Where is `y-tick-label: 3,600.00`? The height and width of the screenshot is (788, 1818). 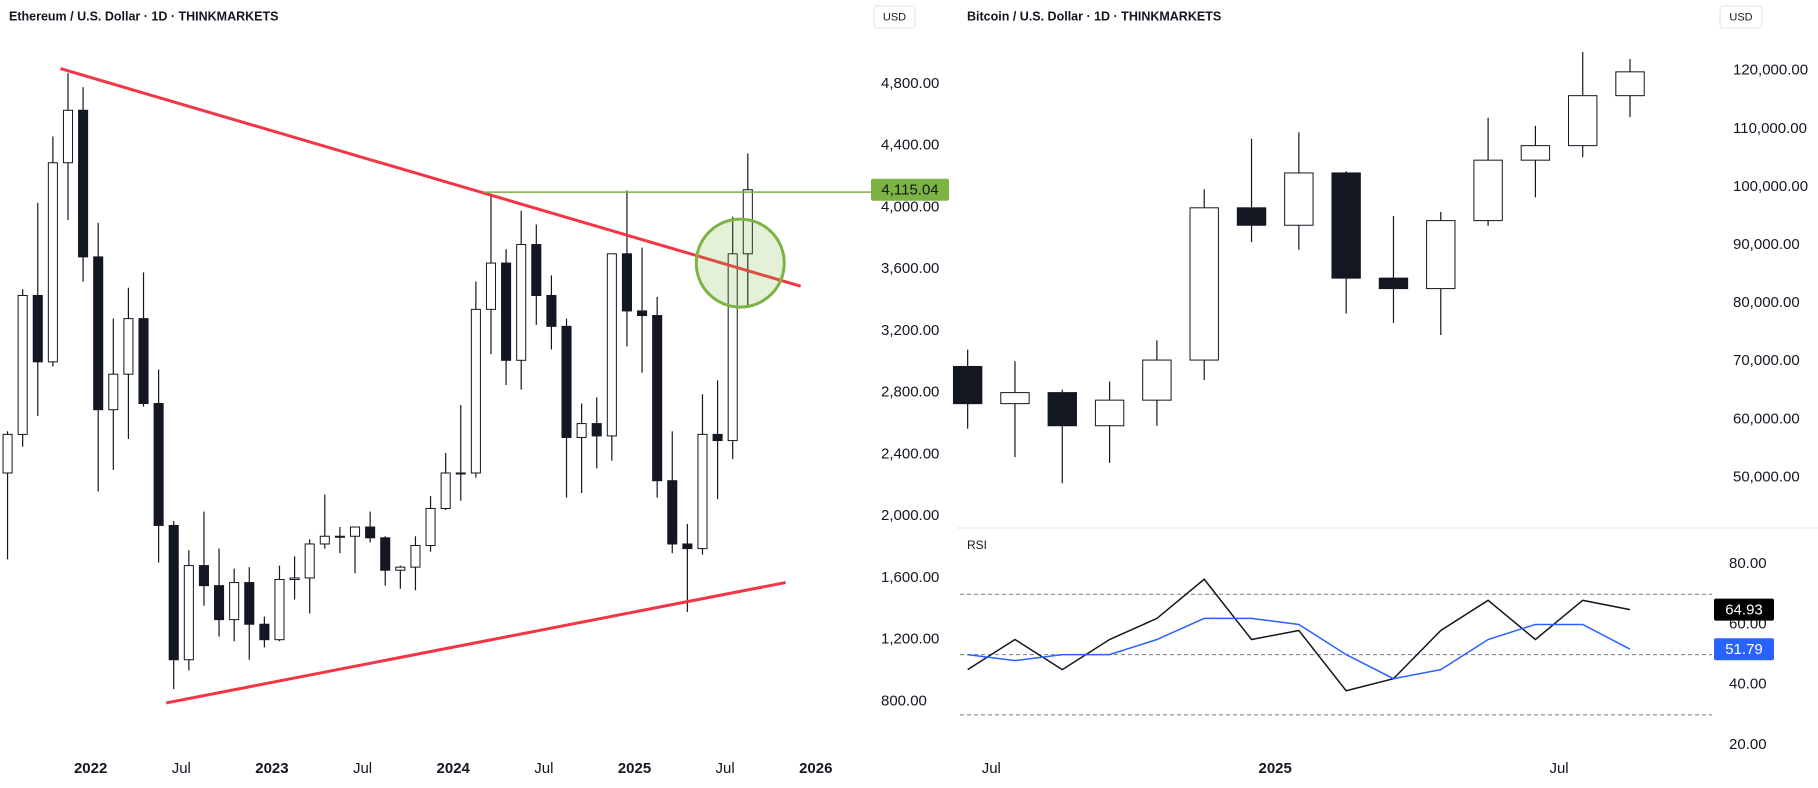
y-tick-label: 3,600.00 is located at coordinates (910, 268).